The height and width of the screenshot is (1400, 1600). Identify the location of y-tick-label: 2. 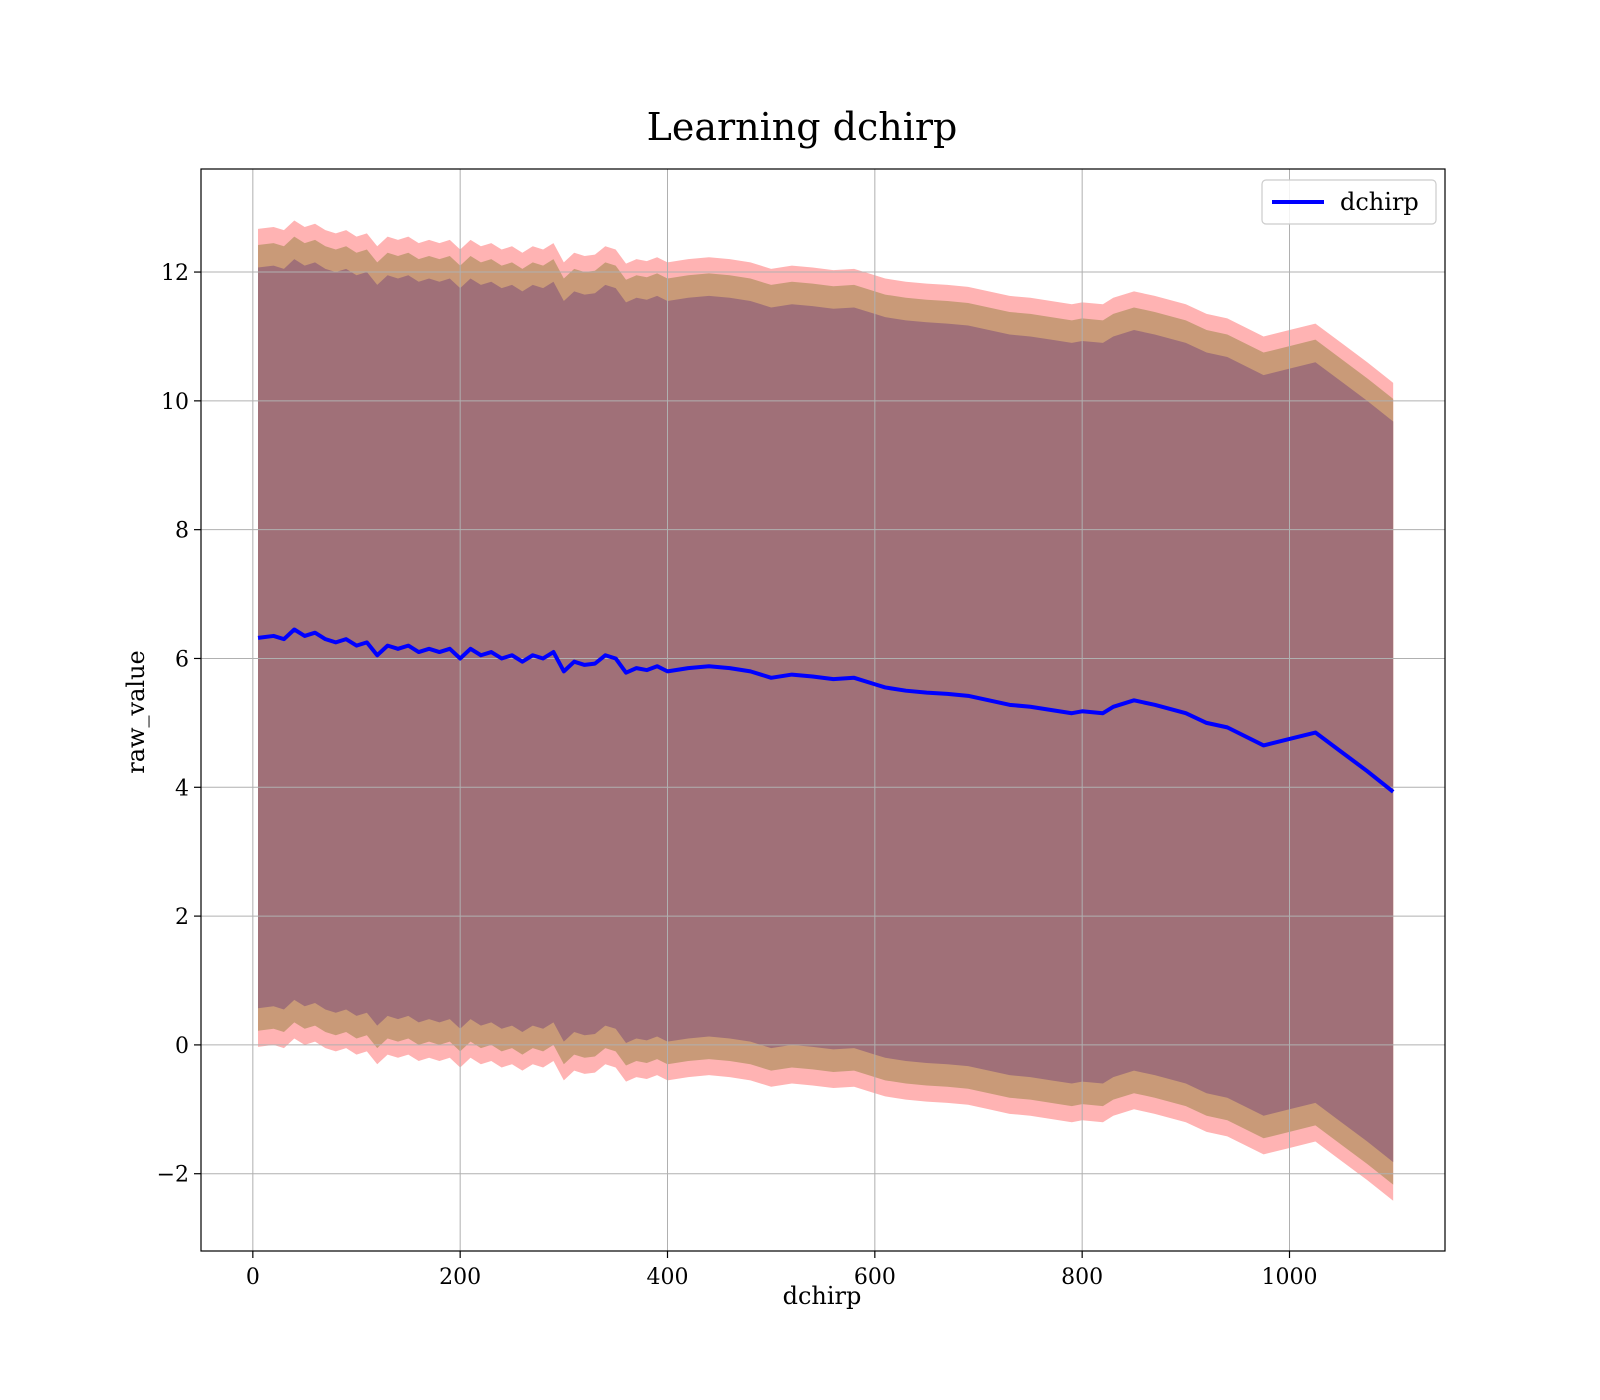
(182, 917).